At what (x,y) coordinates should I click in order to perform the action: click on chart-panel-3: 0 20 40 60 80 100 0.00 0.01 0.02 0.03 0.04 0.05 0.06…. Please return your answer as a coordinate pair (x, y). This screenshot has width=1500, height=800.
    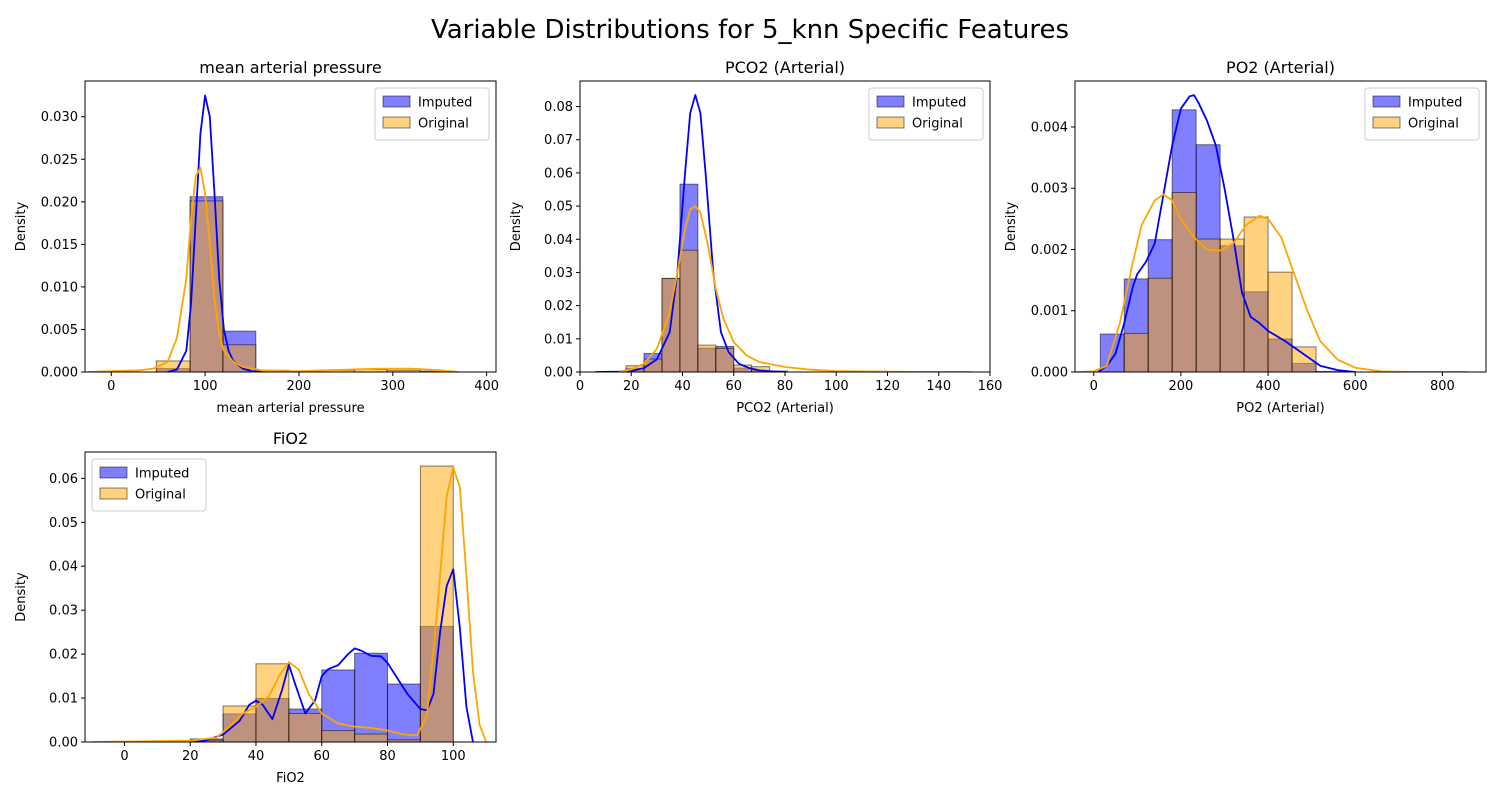
    Looking at the image, I should click on (255, 607).